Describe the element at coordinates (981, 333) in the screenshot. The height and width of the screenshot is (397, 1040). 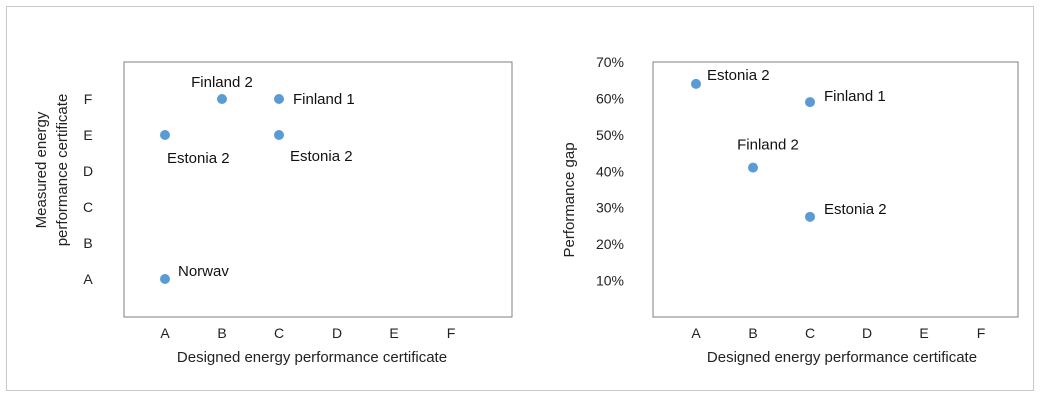
I see `right-x-tick-label: F` at that location.